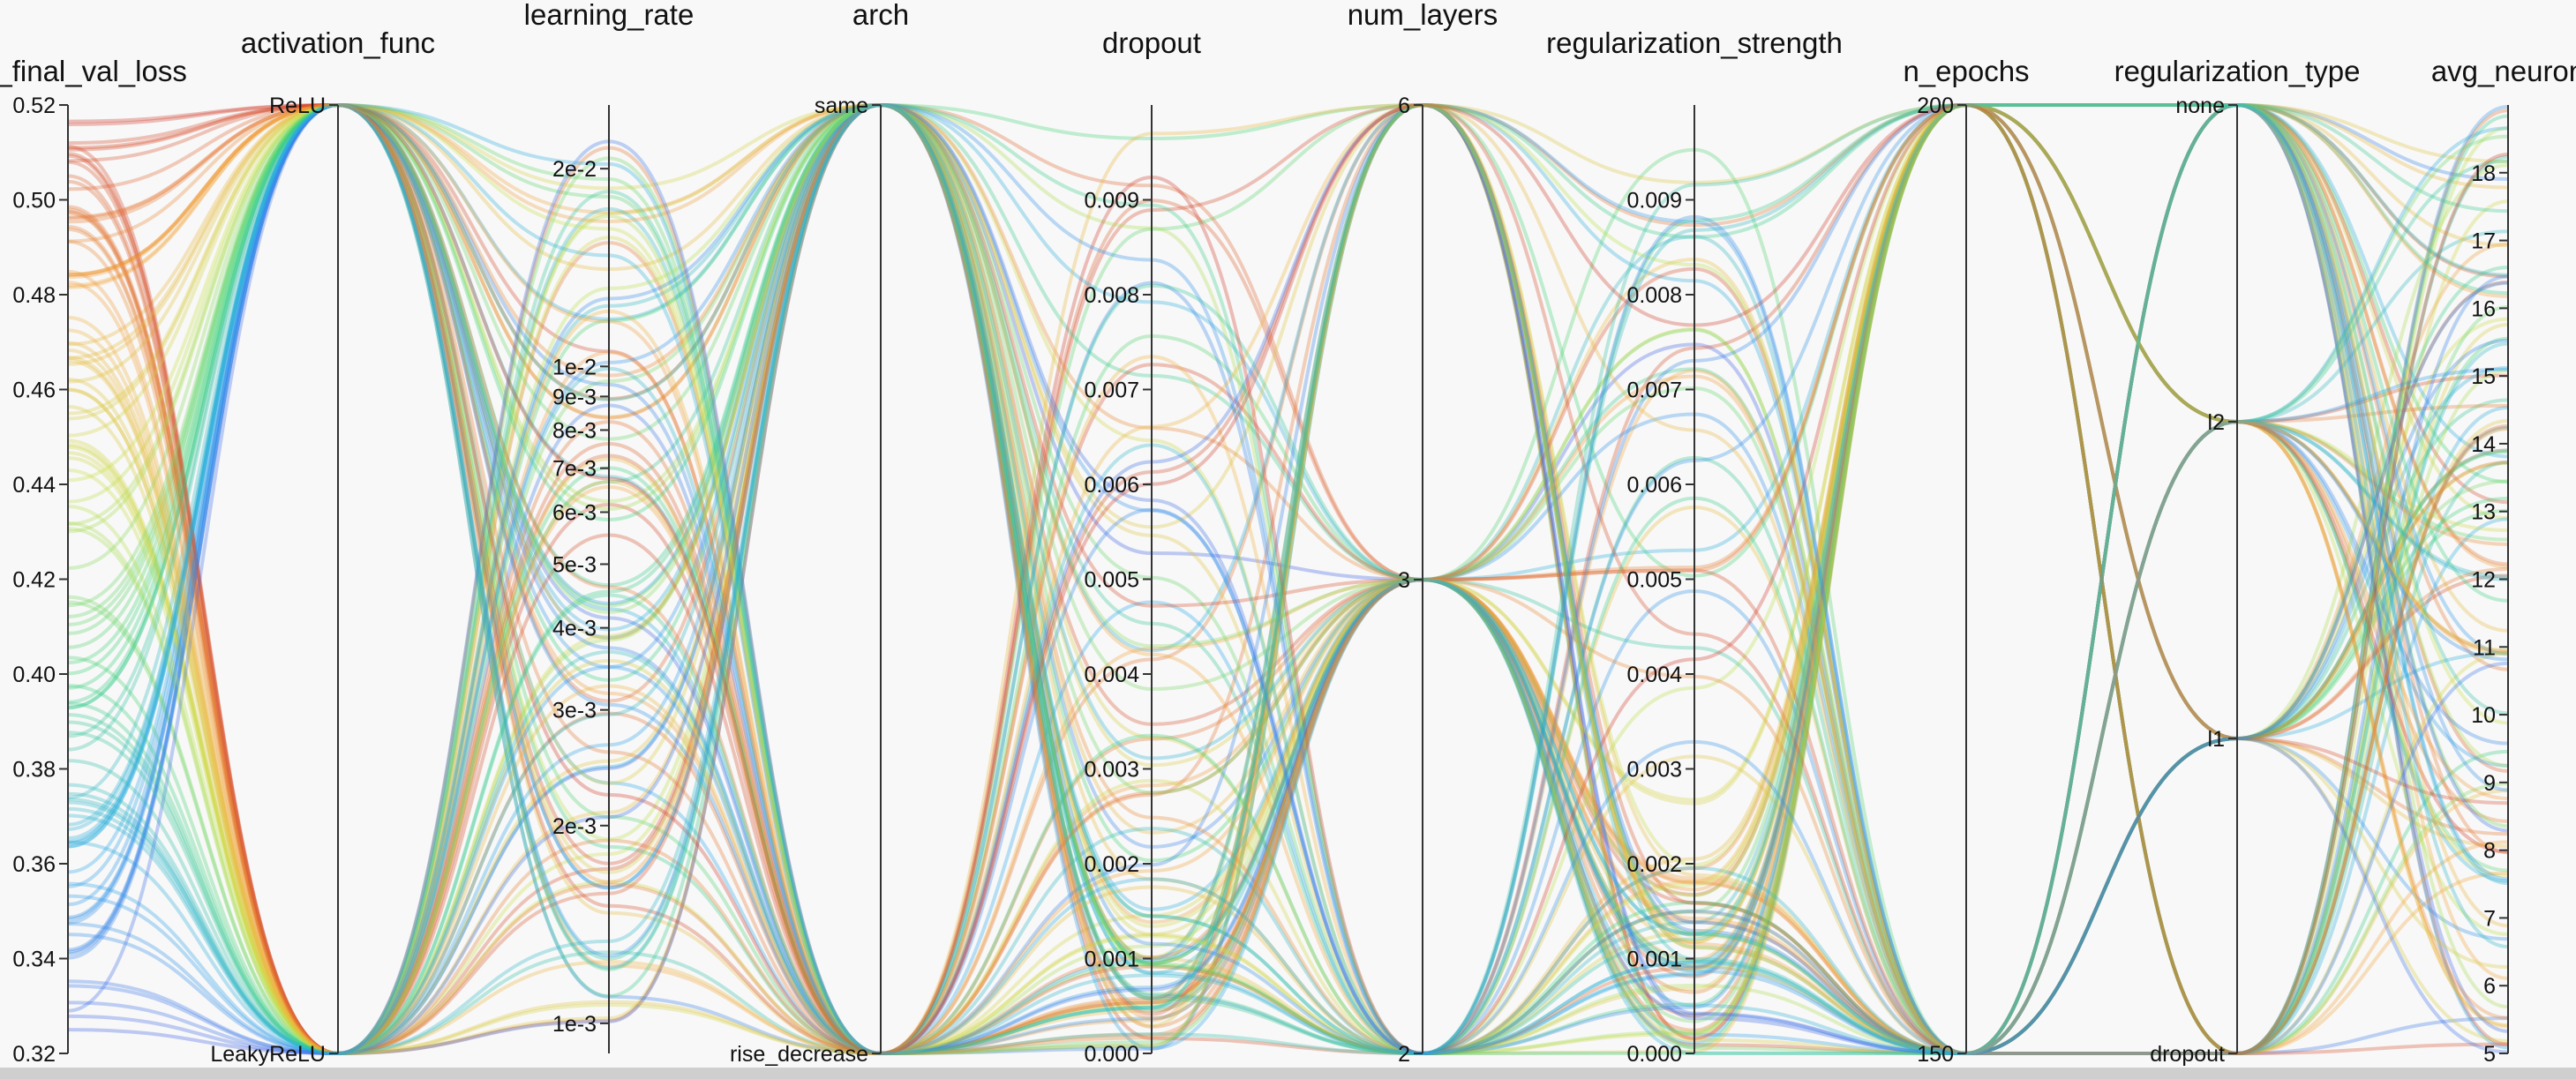 The height and width of the screenshot is (1079, 2576). What do you see at coordinates (2483, 173) in the screenshot?
I see `tick-label: 18` at bounding box center [2483, 173].